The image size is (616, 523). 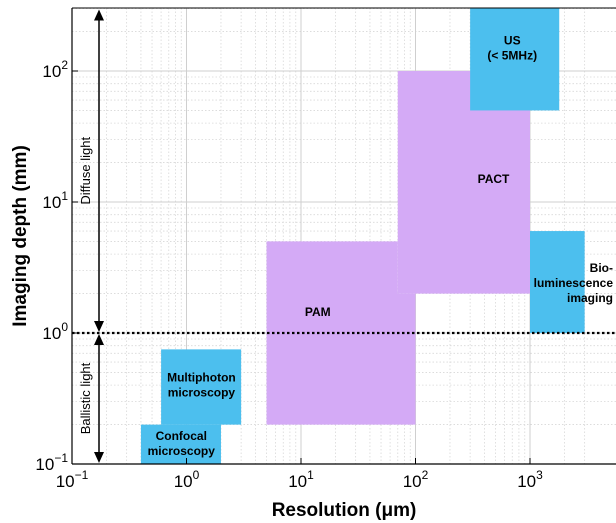 I want to click on side-annotation-label: Diffuse light, so click(x=85, y=171).